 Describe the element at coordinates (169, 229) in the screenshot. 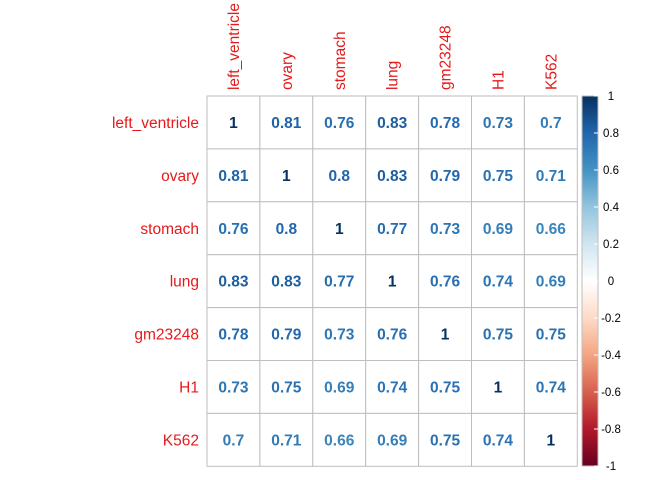

I see `row-label: stomach` at that location.